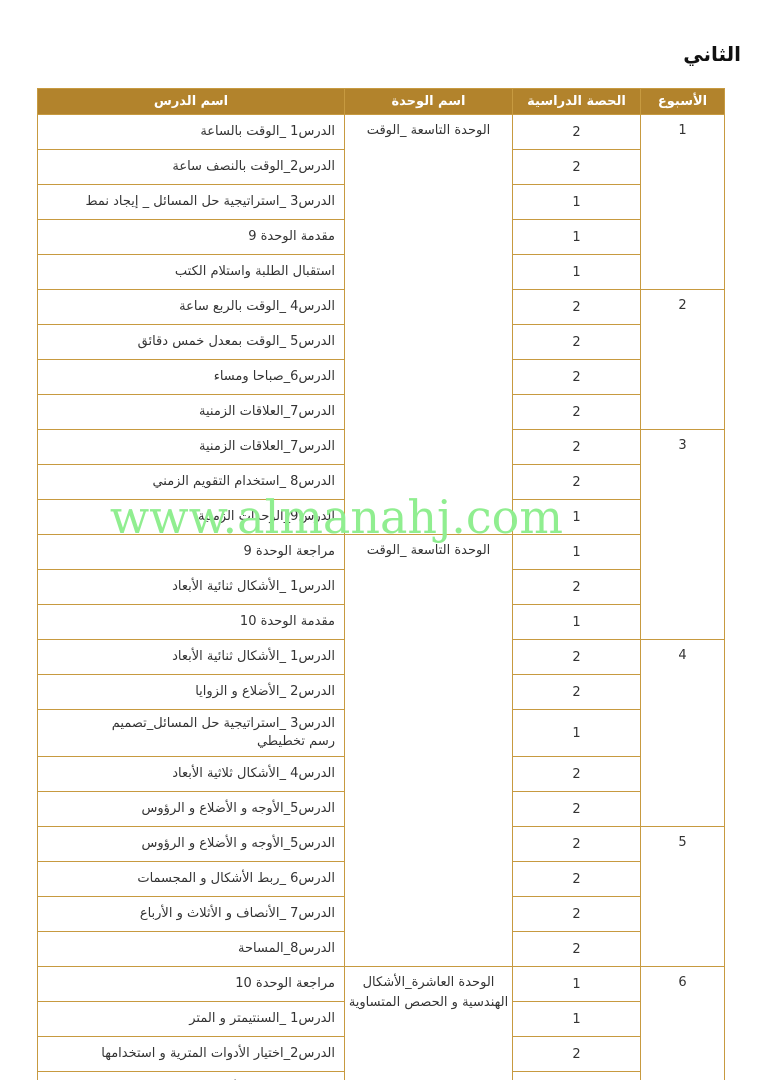 The width and height of the screenshot is (763, 1080). I want to click on lesson-cell: الدرس7 _الأنصاف و الأثلاث و الأرباع, so click(191, 914).